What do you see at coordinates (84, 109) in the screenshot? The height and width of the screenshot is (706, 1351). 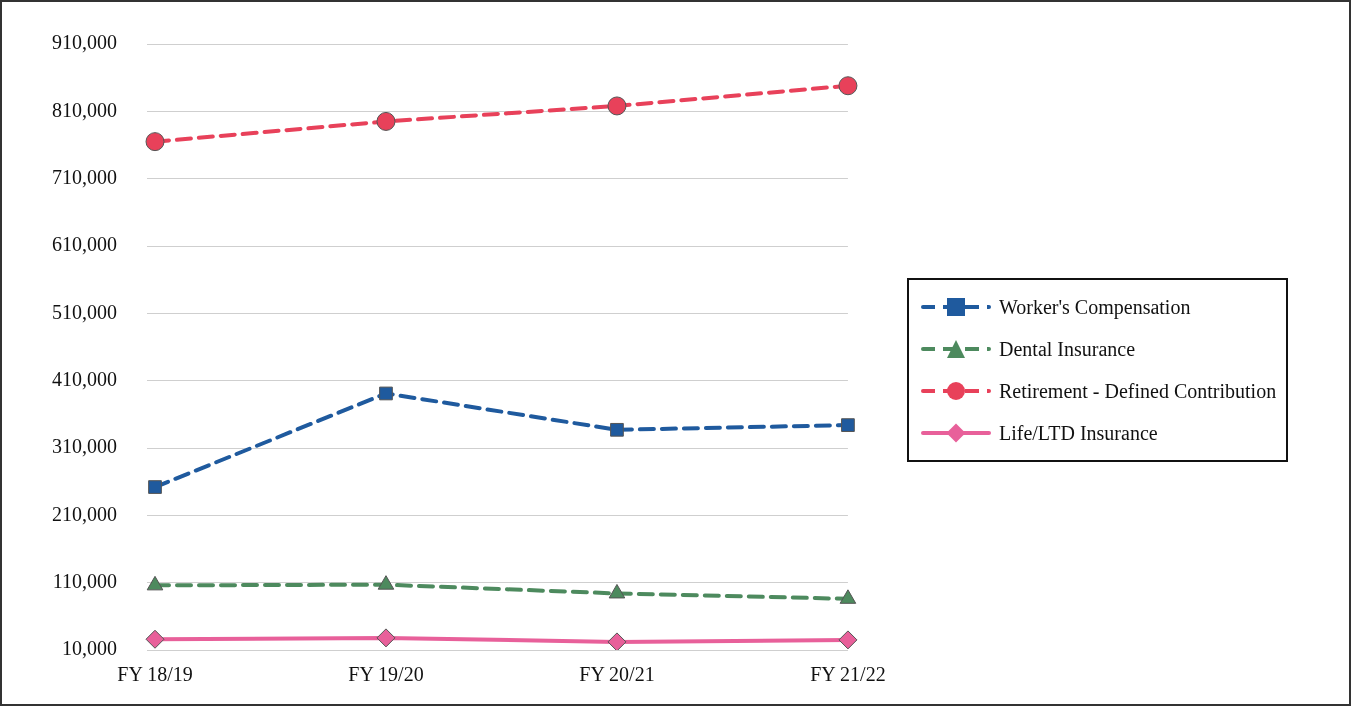 I see `y-tick-label: 810,000` at bounding box center [84, 109].